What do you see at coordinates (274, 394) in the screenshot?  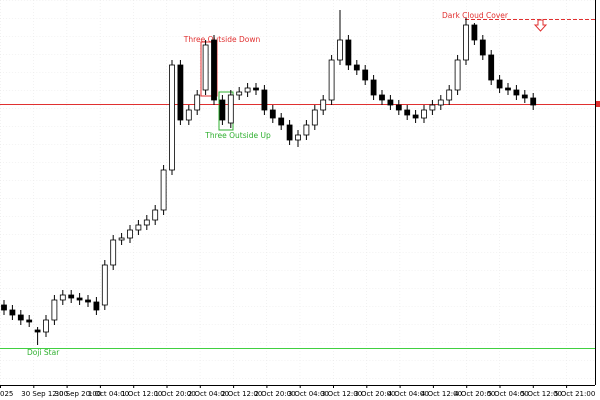 I see `x-tick-label: 2 Oct 20:00` at bounding box center [274, 394].